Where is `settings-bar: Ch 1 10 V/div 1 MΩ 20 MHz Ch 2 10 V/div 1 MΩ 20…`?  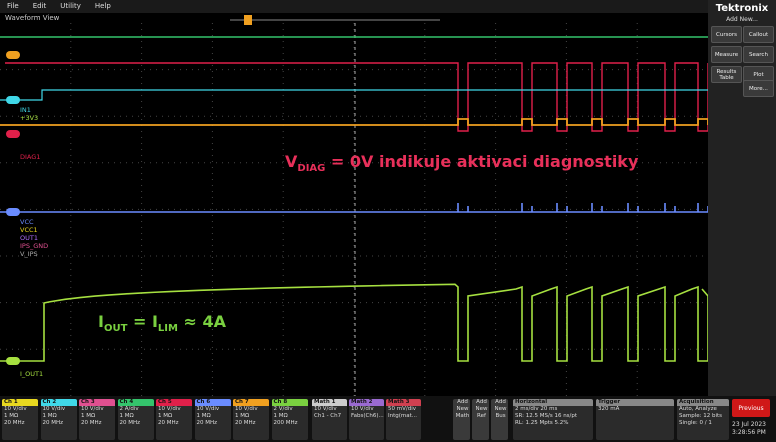 settings-bar: Ch 1 10 V/div 1 MΩ 20 MHz Ch 2 10 V/div 1 MΩ 20… is located at coordinates (388, 419).